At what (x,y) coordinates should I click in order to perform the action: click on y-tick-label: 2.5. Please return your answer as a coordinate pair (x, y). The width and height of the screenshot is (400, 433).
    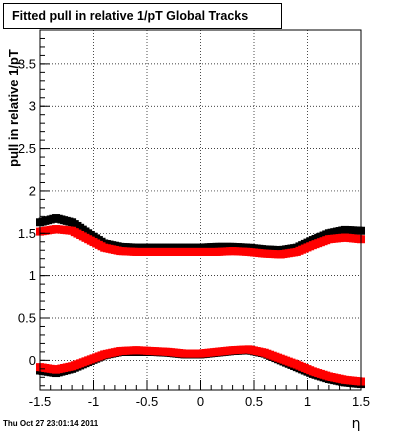
    Looking at the image, I should click on (27, 148).